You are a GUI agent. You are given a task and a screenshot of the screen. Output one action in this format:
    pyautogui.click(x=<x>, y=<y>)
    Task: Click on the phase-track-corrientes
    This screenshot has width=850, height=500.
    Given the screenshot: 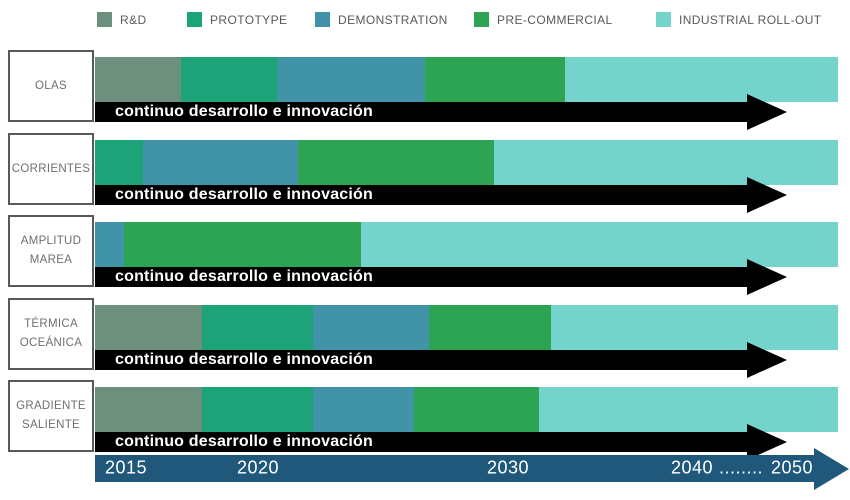 What is the action you would take?
    pyautogui.click(x=466, y=162)
    